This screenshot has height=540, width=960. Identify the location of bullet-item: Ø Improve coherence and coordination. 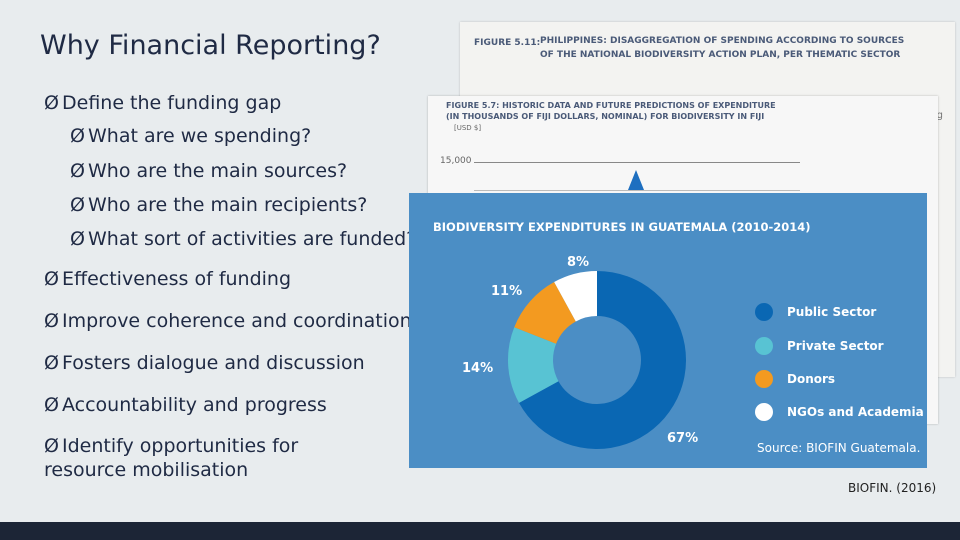
(228, 321).